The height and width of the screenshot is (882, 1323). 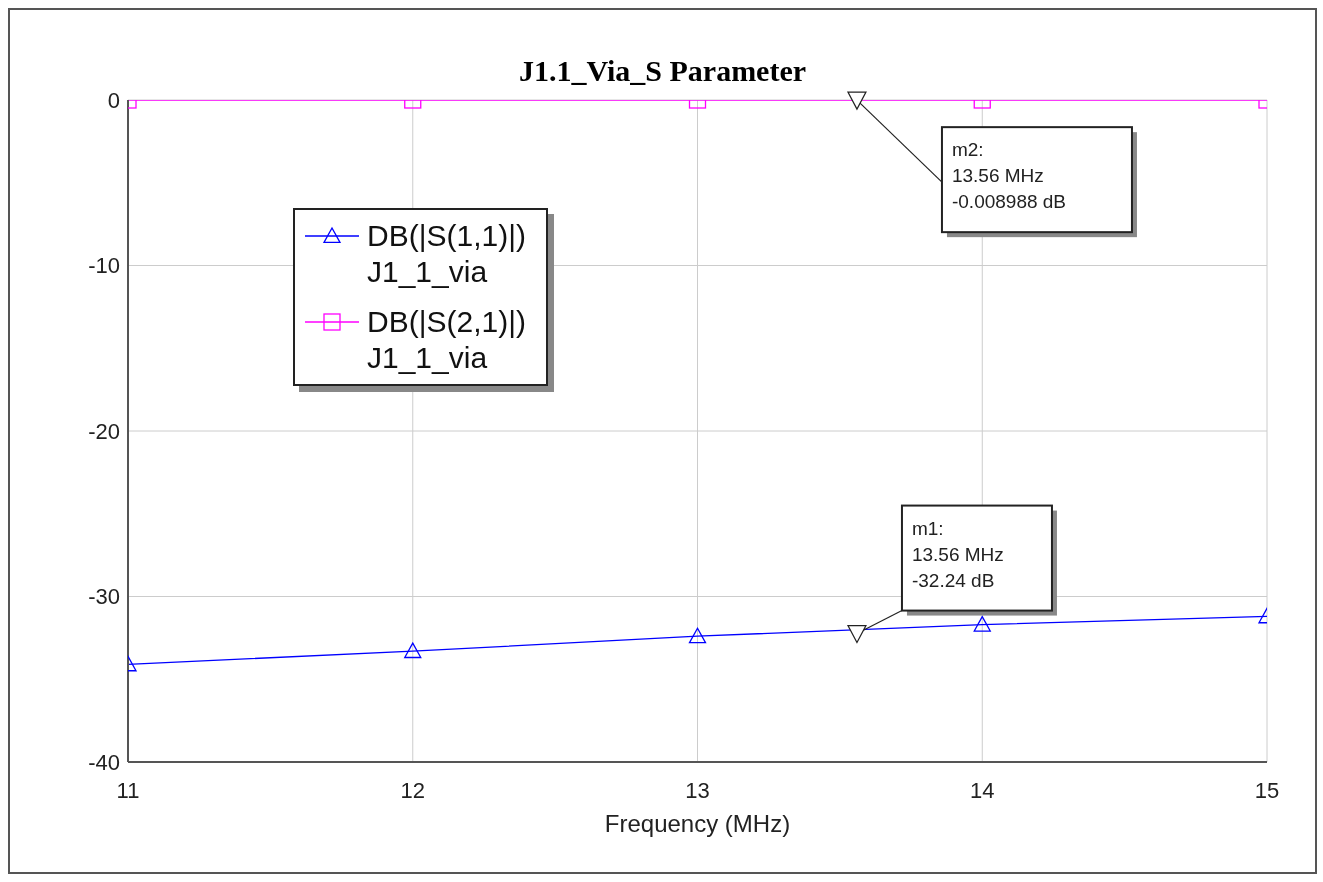 I want to click on annotation: m1: 13.56 MHz -32.24 dB, so click(x=957, y=554).